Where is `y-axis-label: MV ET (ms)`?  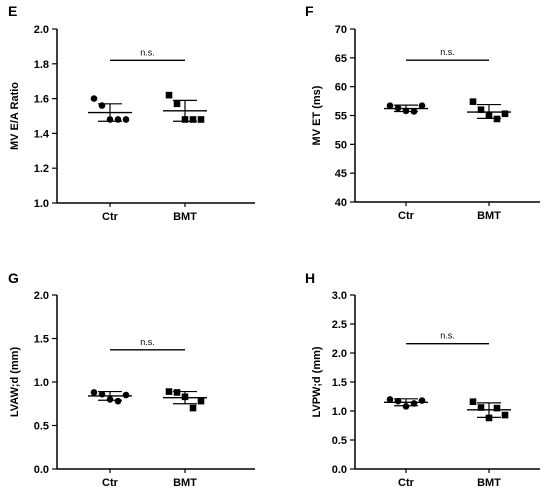 y-axis-label: MV ET (ms) is located at coordinates (317, 115).